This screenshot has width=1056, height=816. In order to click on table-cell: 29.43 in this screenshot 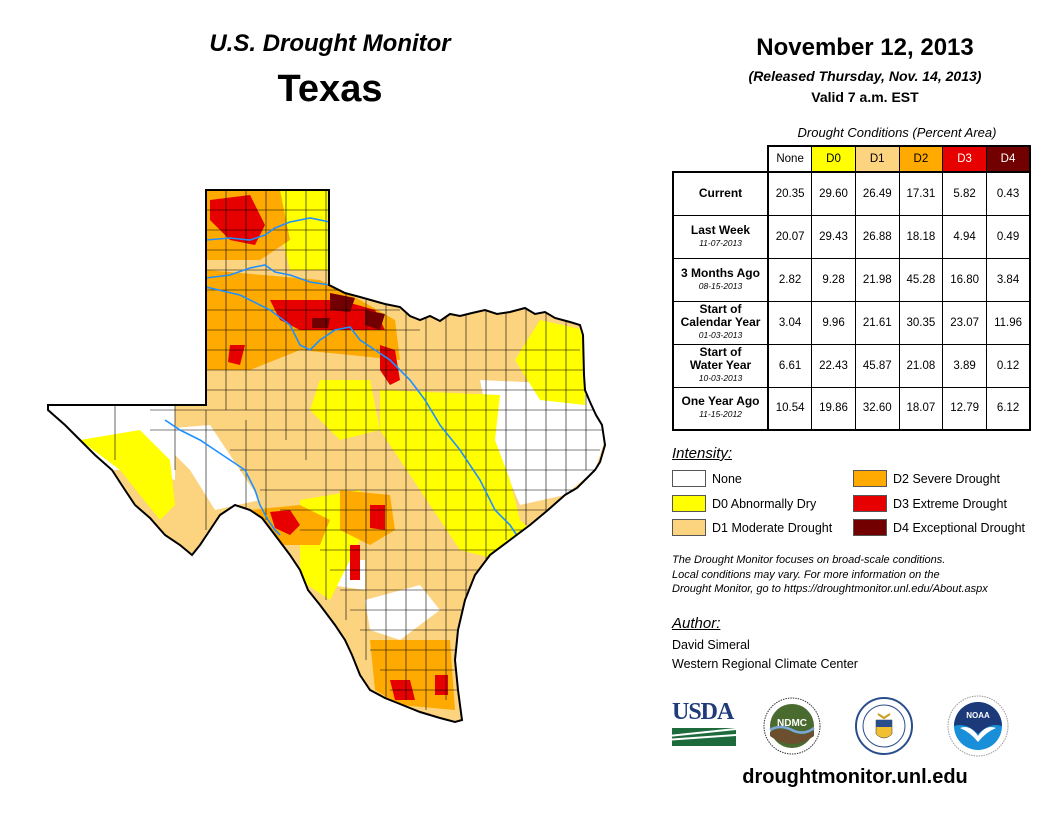, I will do `click(833, 236)`.